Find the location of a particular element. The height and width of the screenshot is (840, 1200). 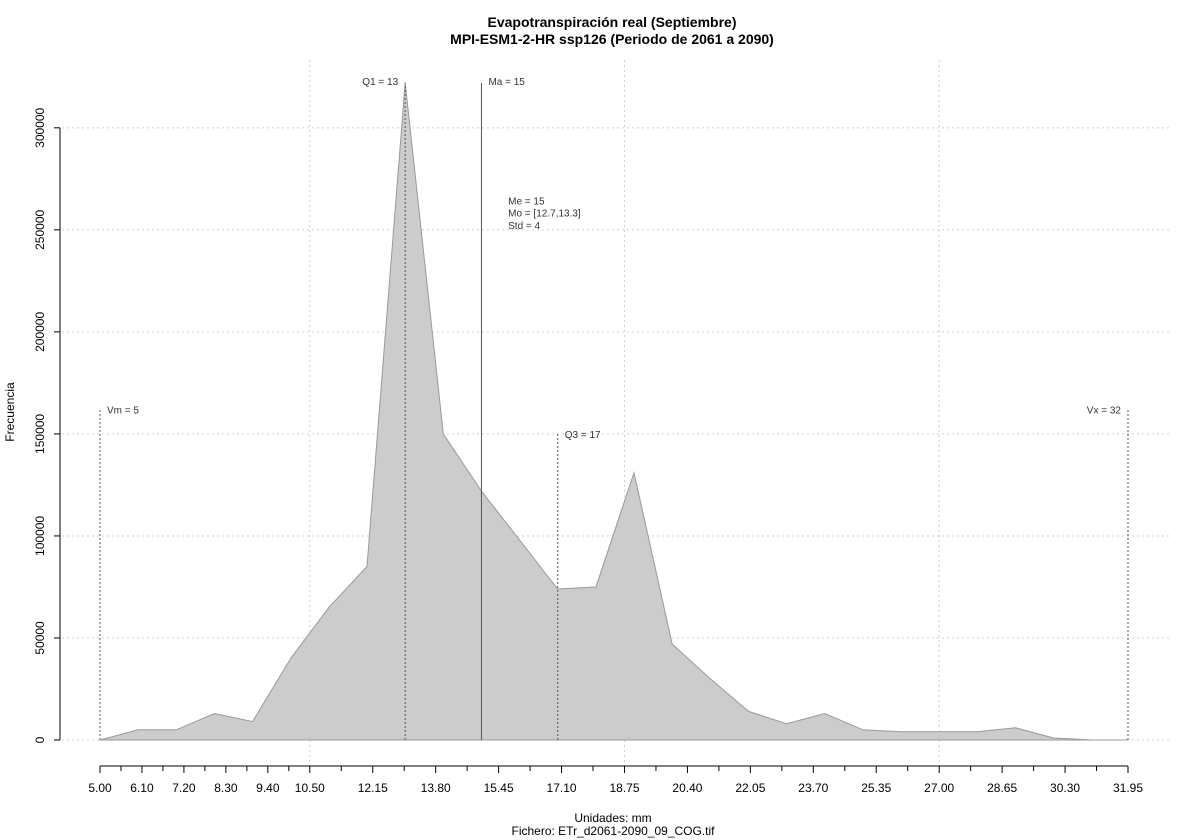

marker-label: Q3 = 17 is located at coordinates (583, 435).